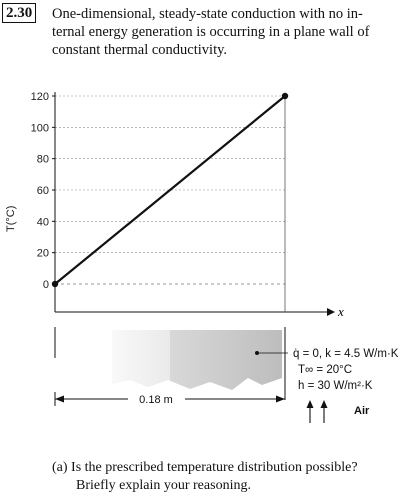 This screenshot has height=498, width=420. What do you see at coordinates (55, 284) in the screenshot?
I see `data-point-start` at bounding box center [55, 284].